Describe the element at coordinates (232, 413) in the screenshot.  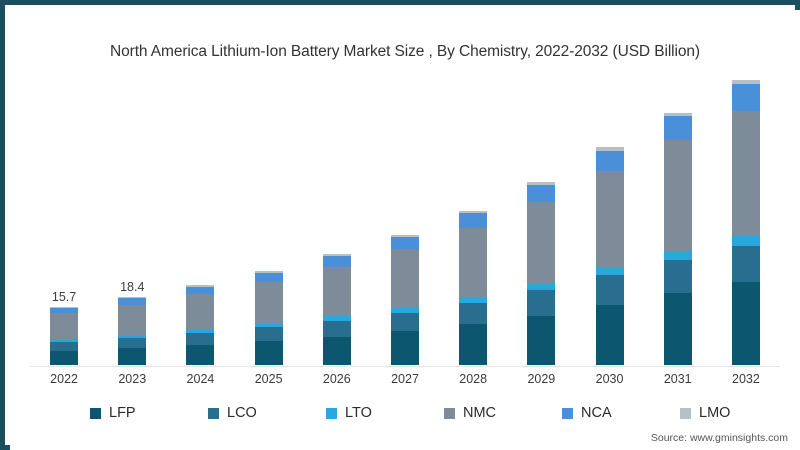
I see `legend-item-lco: LCO` at that location.